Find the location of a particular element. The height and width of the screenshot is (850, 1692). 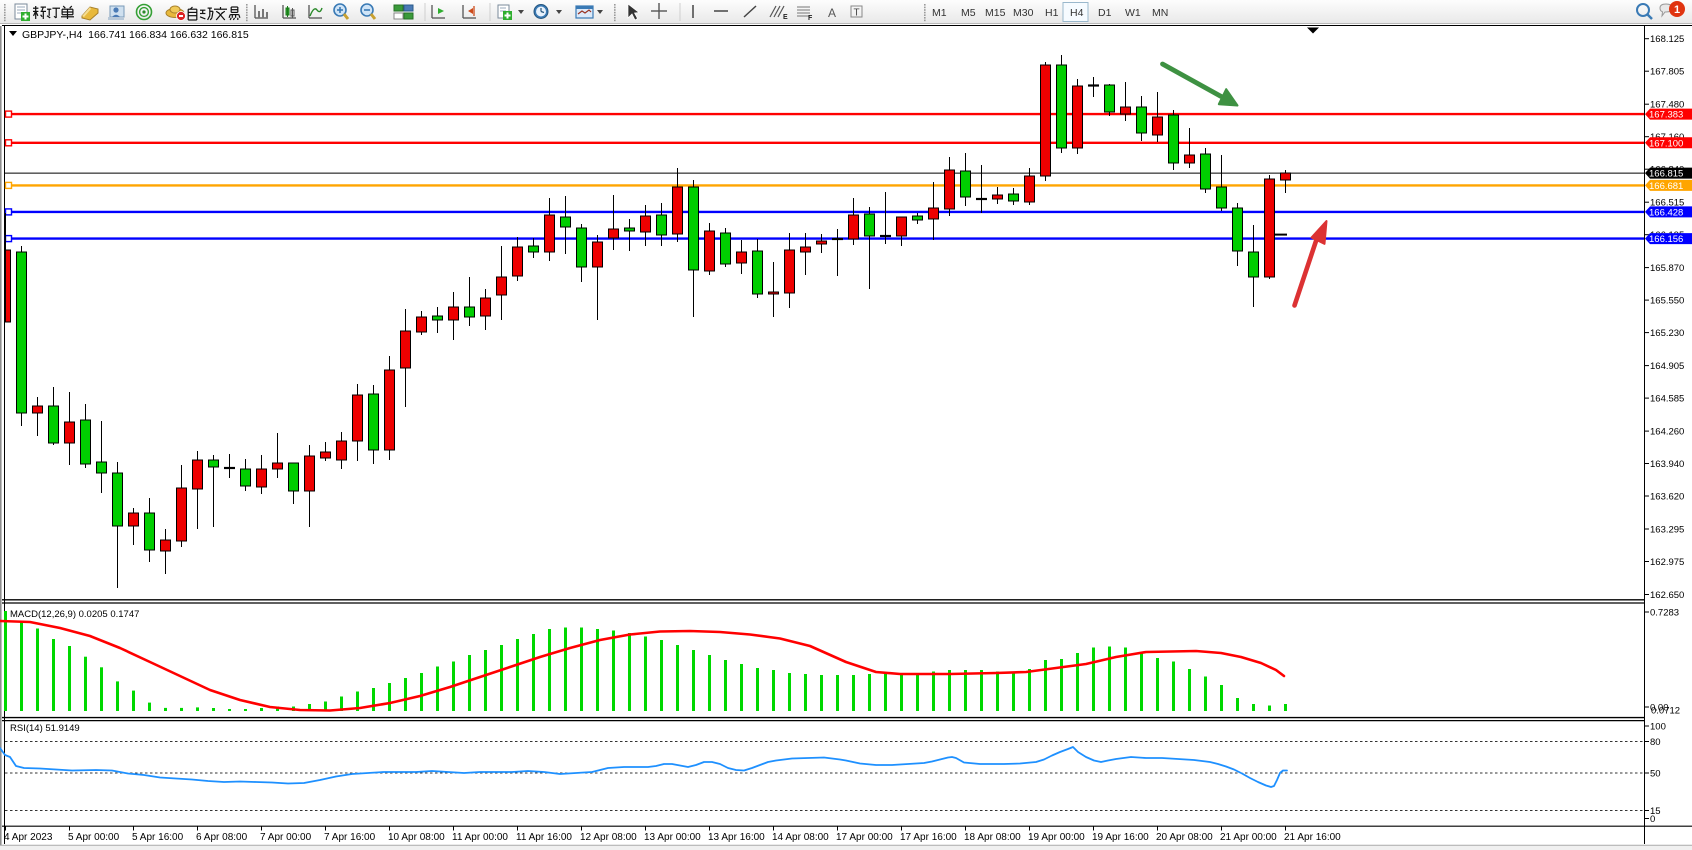

svg-text: 166.681 is located at coordinates (1666, 186).